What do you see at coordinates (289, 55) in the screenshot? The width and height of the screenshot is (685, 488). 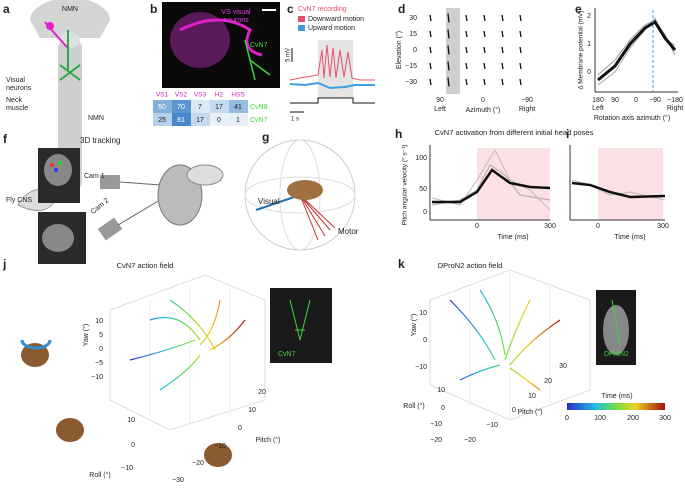 I see `text: 5 mV` at bounding box center [289, 55].